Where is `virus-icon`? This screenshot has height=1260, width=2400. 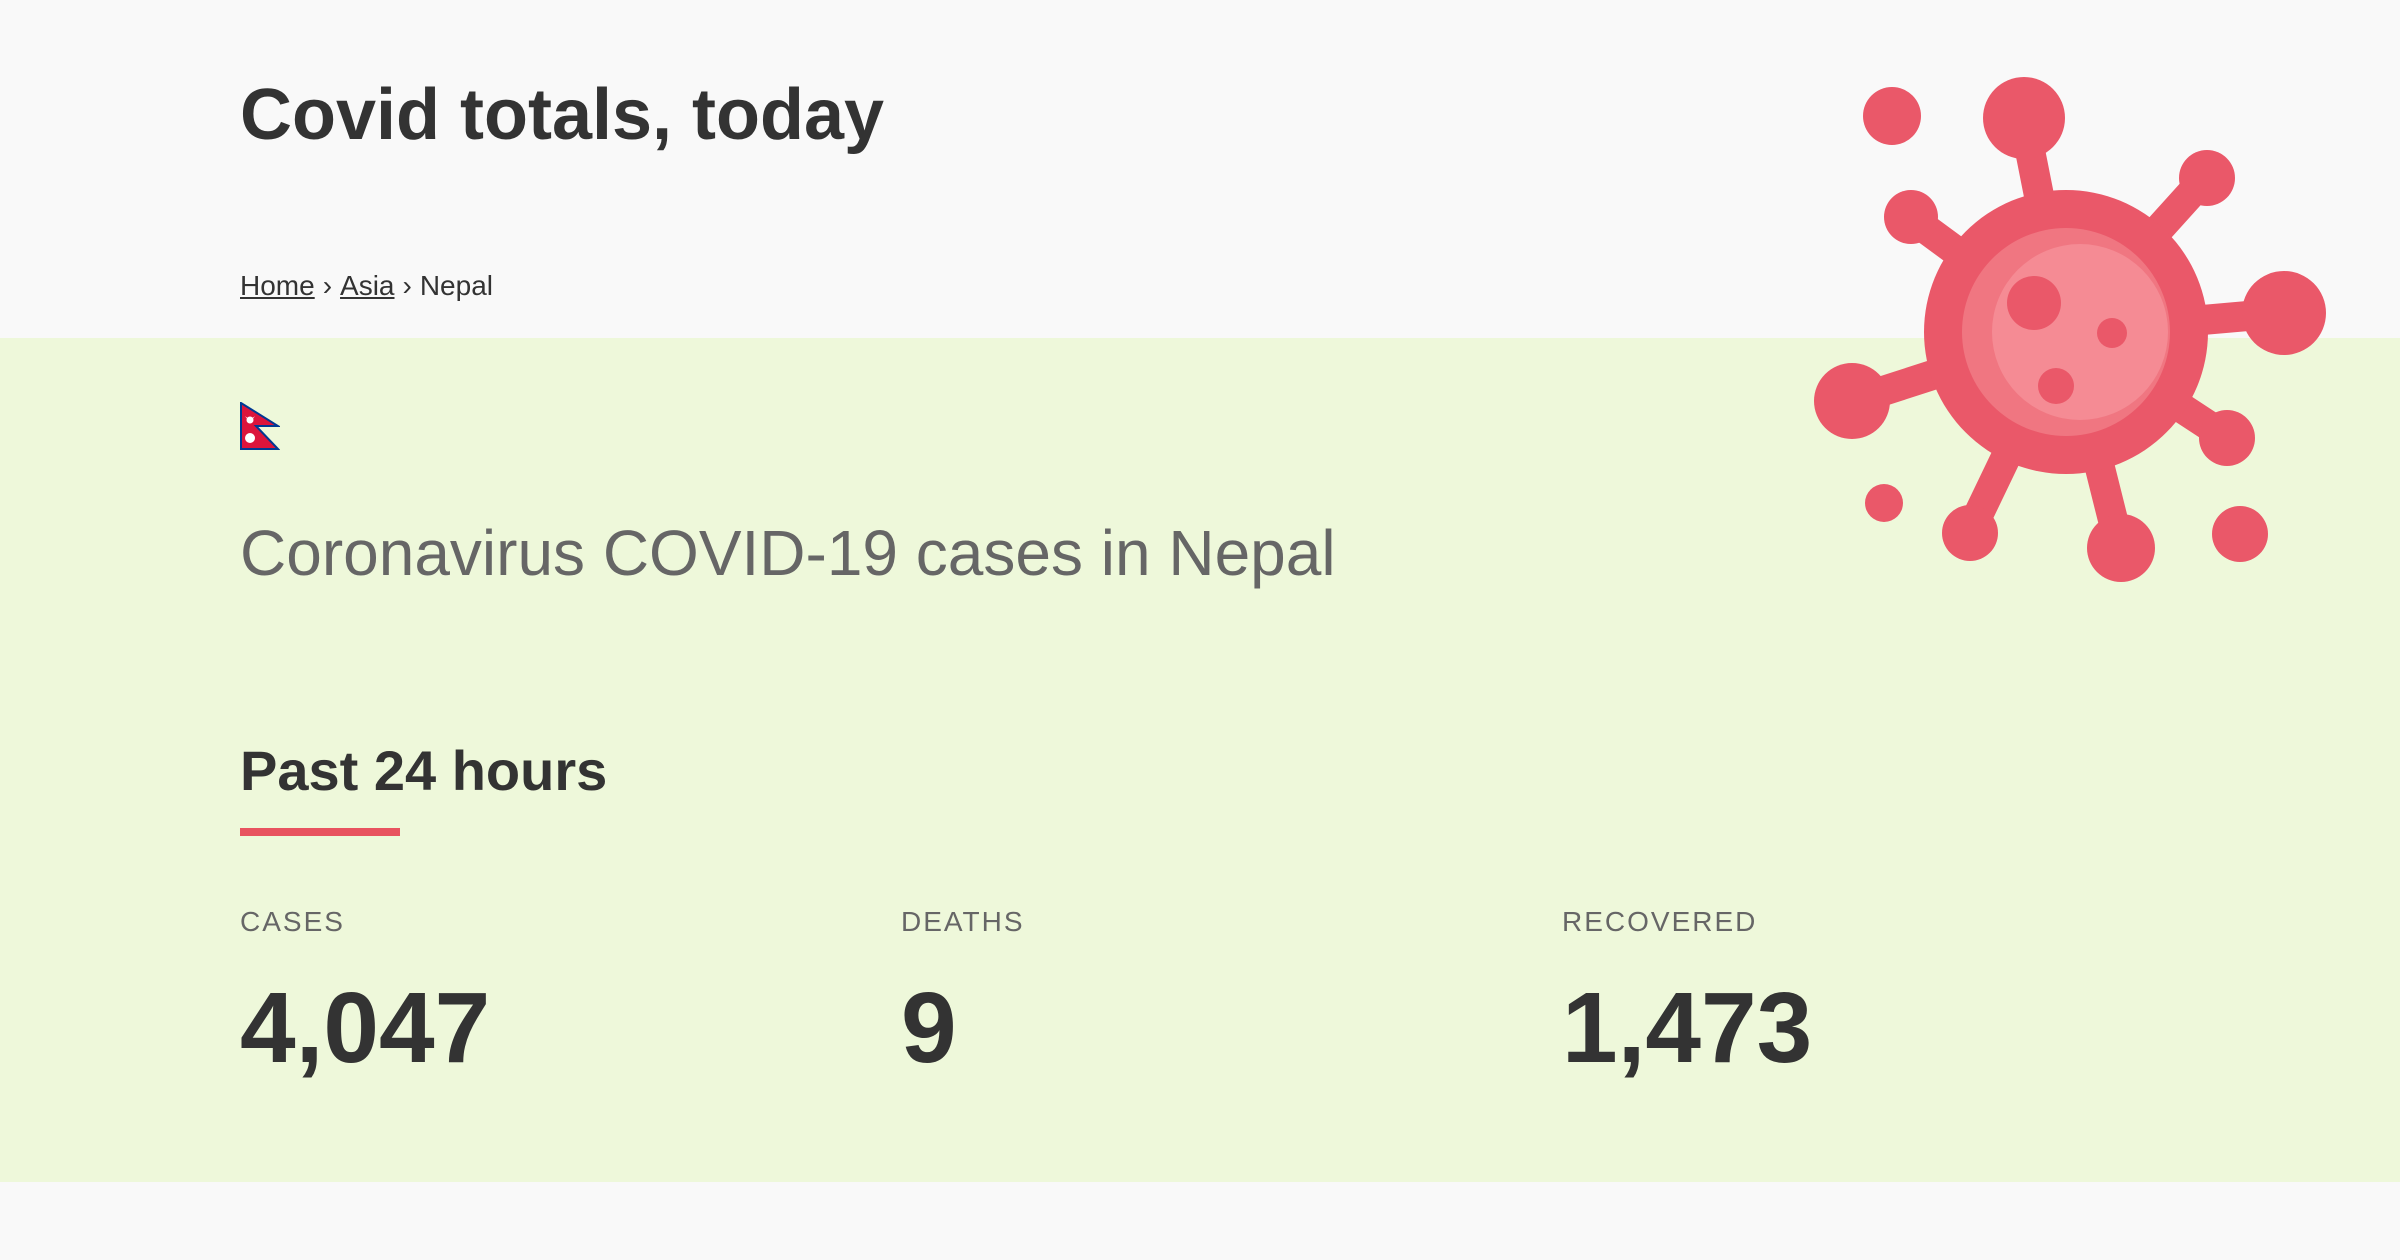
virus-icon is located at coordinates (2070, 329).